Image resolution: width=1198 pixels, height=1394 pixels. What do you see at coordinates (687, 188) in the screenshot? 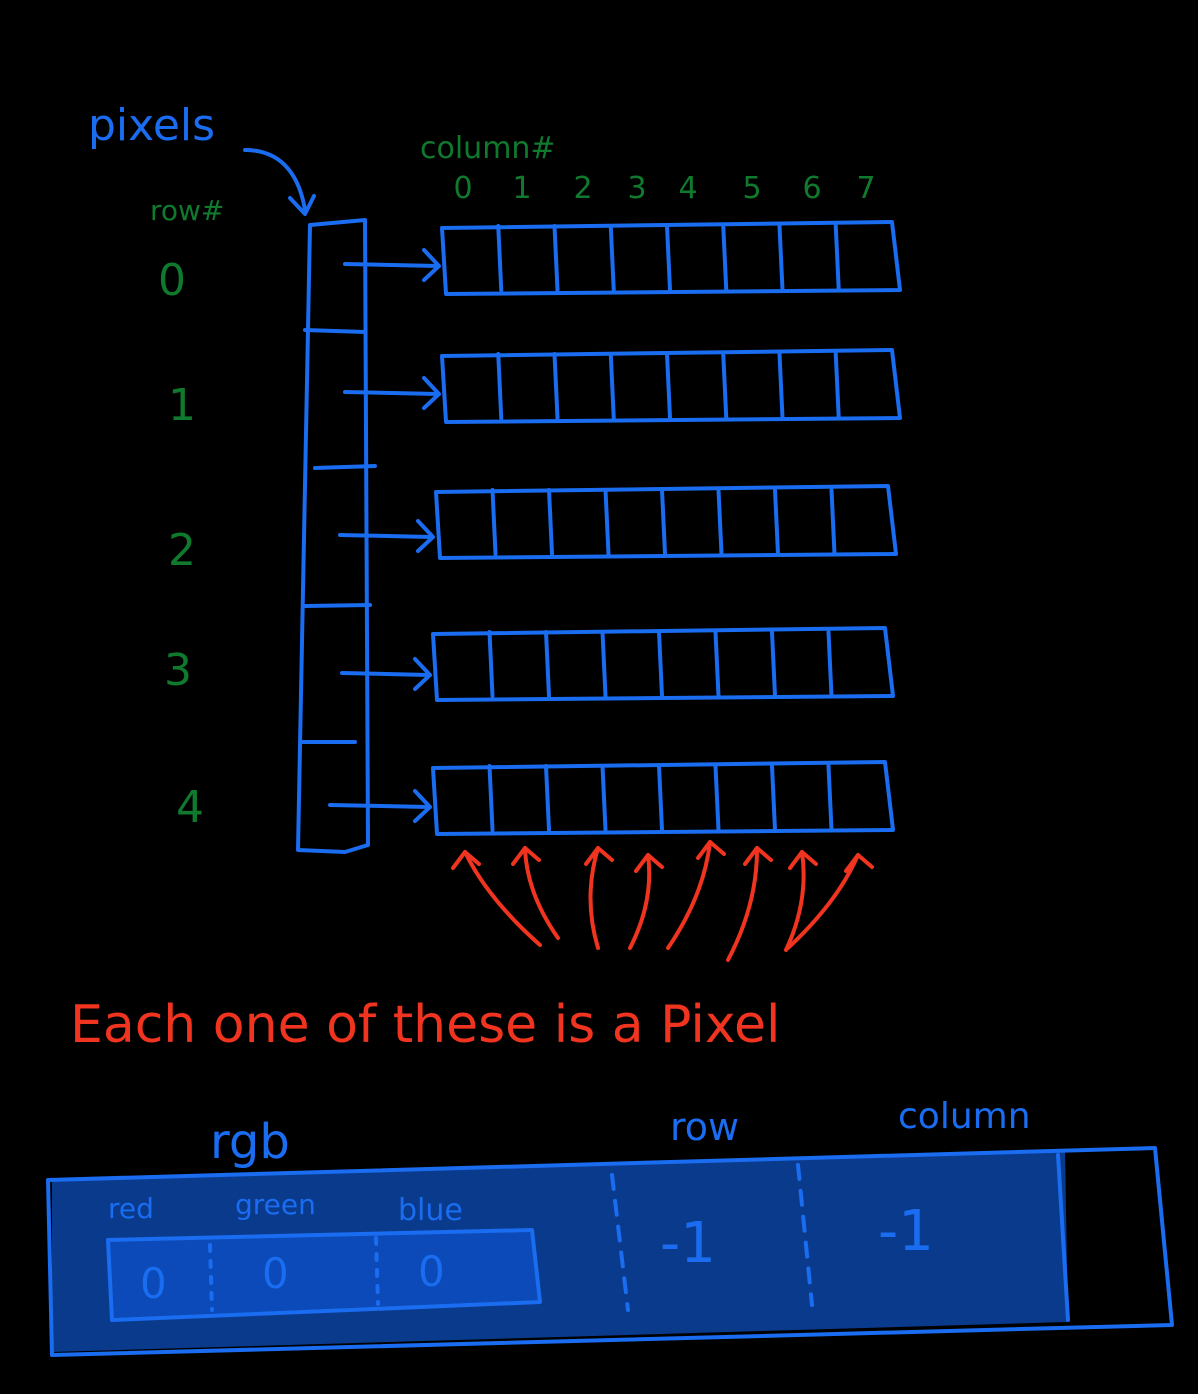
I see `column-number: 4` at bounding box center [687, 188].